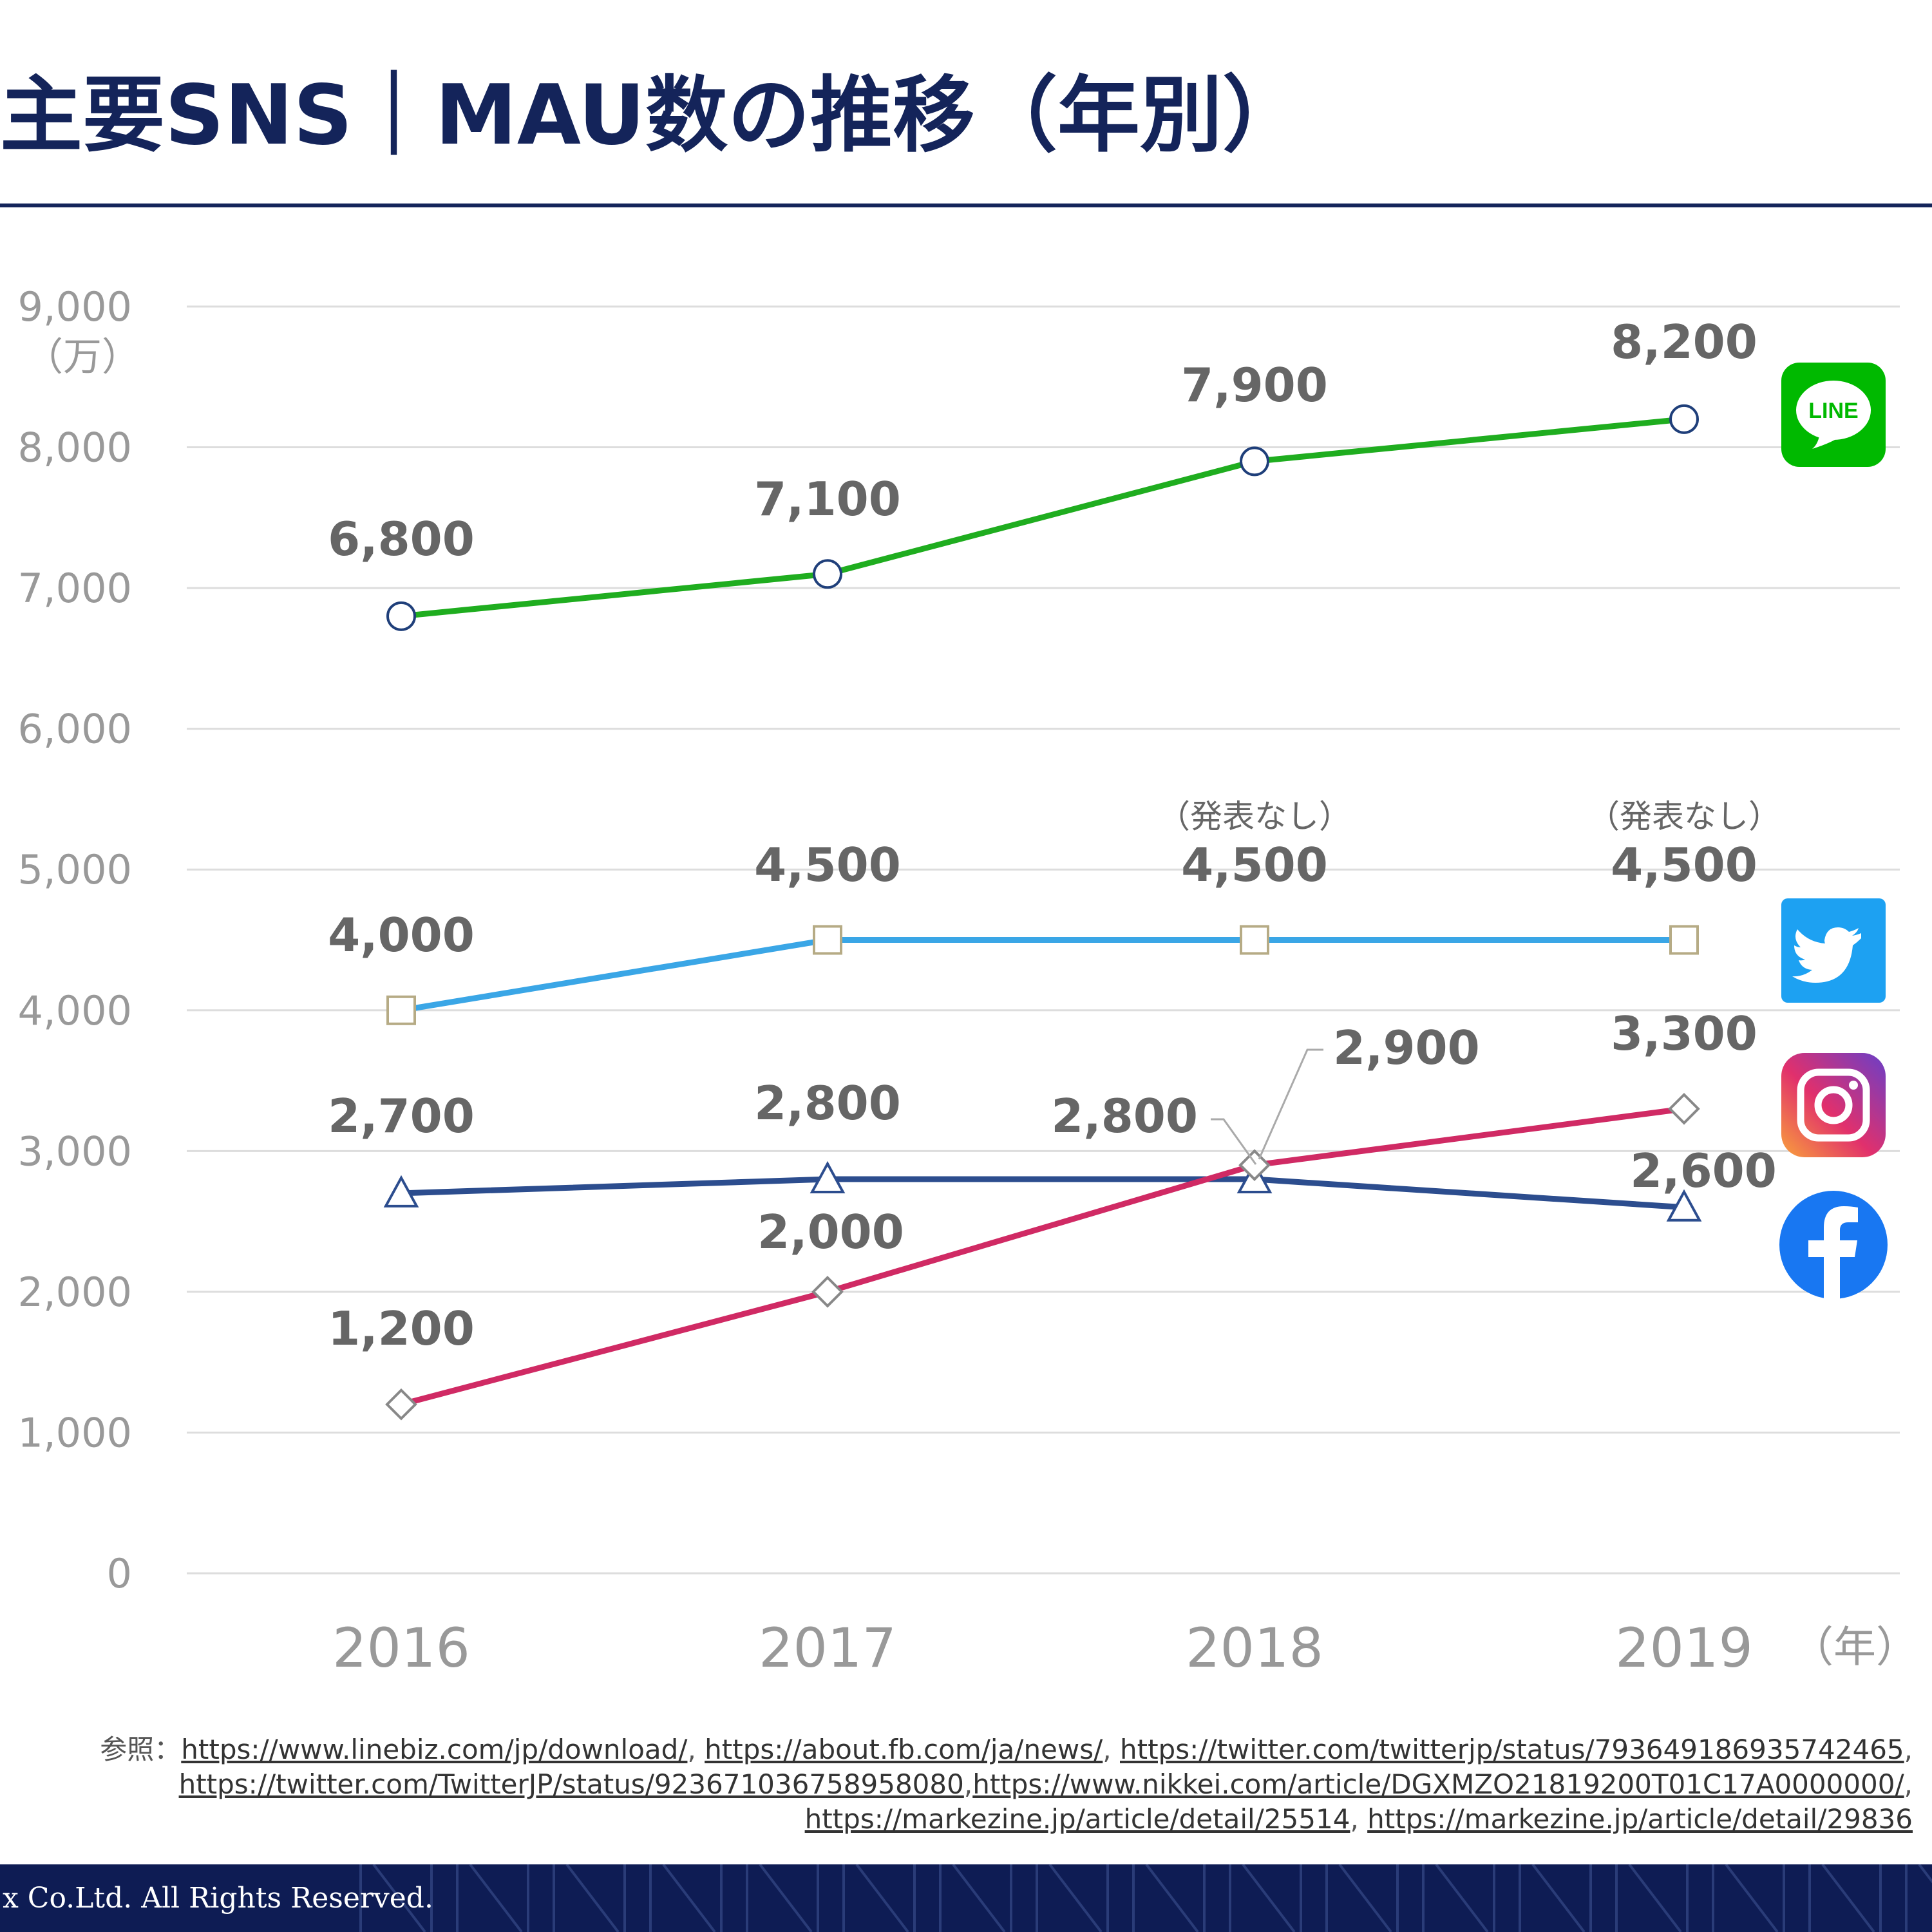  Describe the element at coordinates (966, 206) in the screenshot. I see `title-divider` at that location.